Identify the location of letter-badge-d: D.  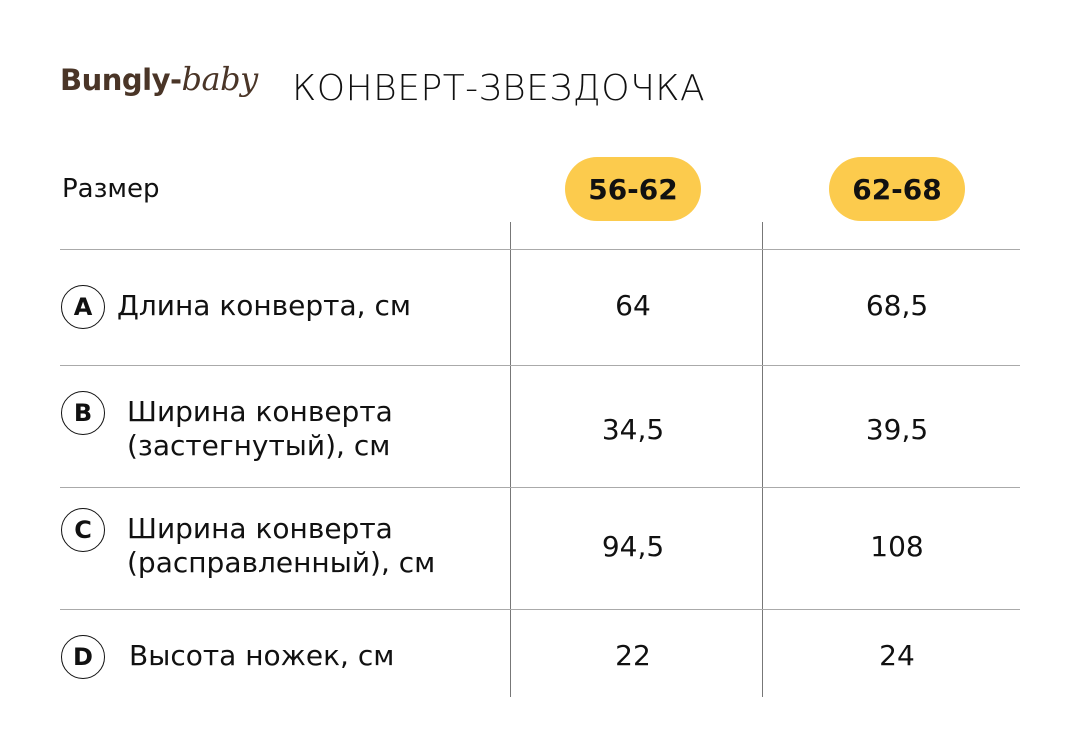
(83, 657).